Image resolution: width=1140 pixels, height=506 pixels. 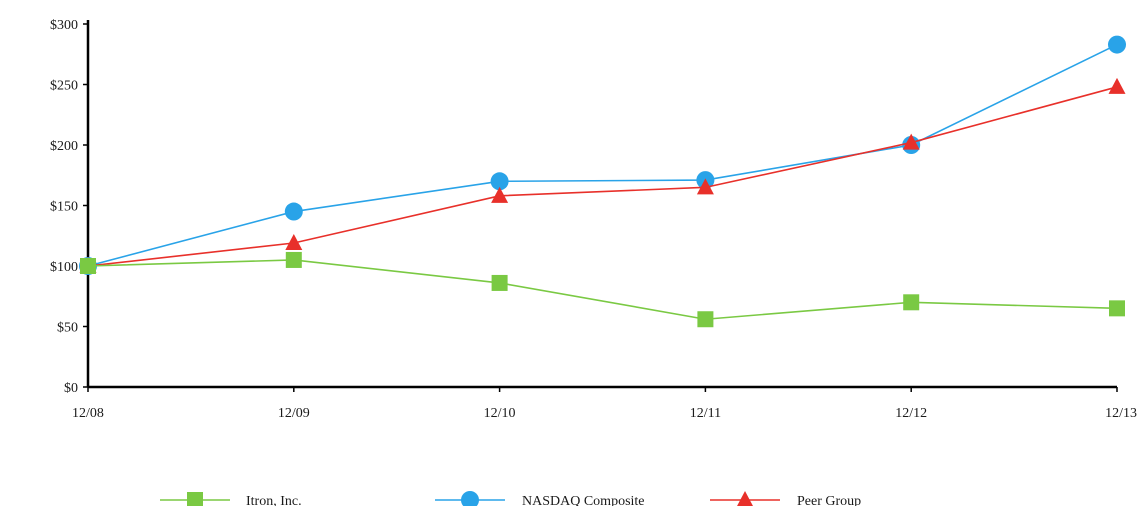 I want to click on series-line-itron-inc, so click(x=602, y=290).